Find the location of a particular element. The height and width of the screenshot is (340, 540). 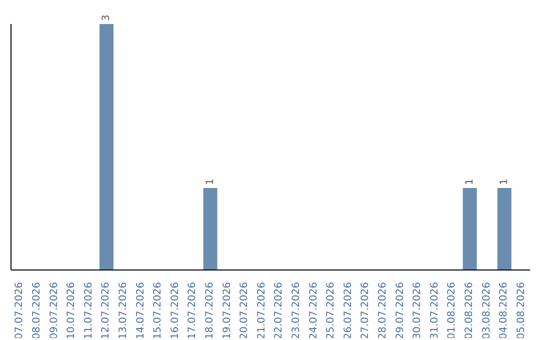

x-tick-label: 17.07.2026 is located at coordinates (192, 311).